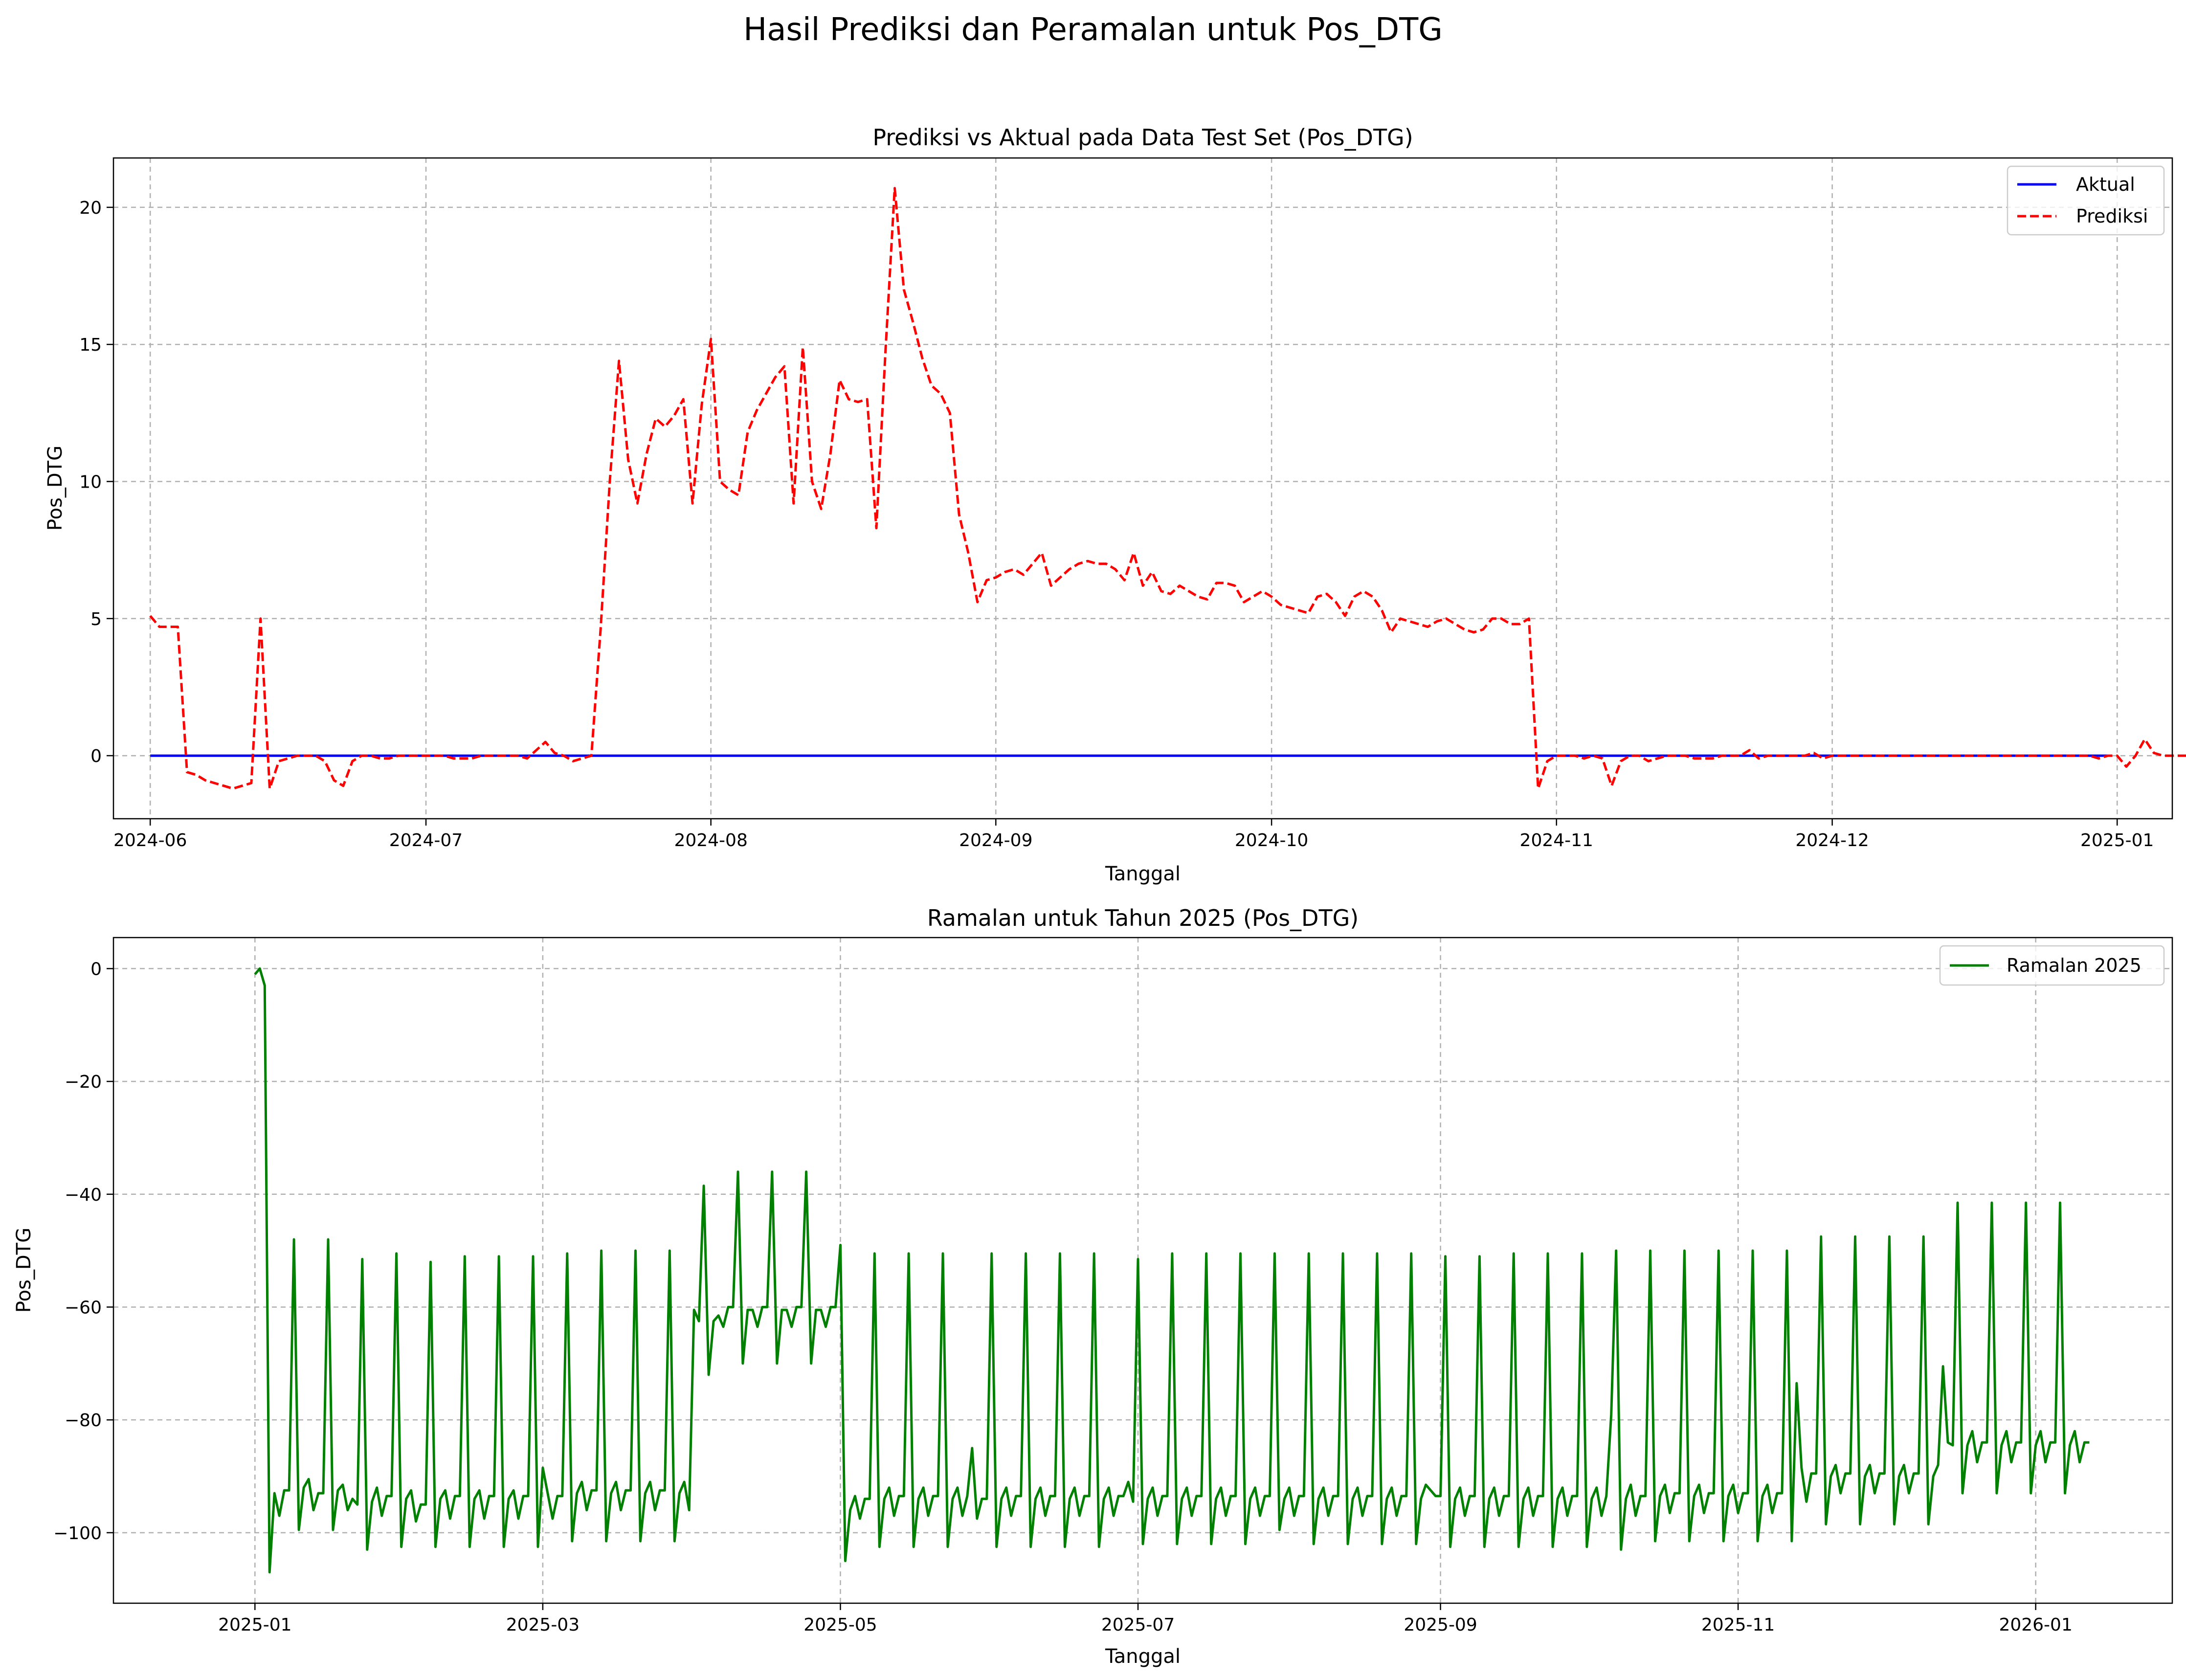  I want to click on bottom-y-tick-label: −80, so click(83, 1421).